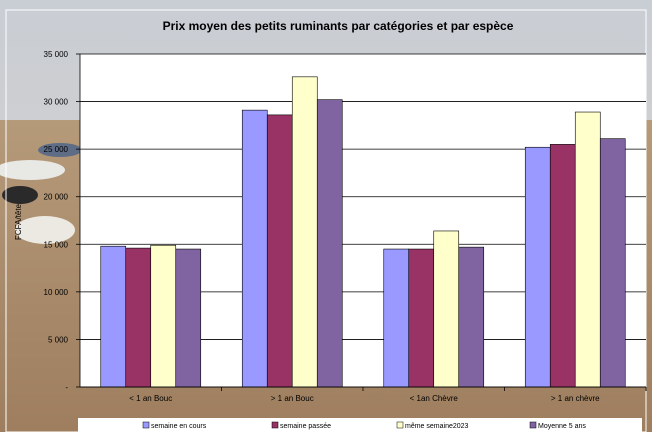  Describe the element at coordinates (66, 387) in the screenshot. I see `y-tick-label: -` at that location.